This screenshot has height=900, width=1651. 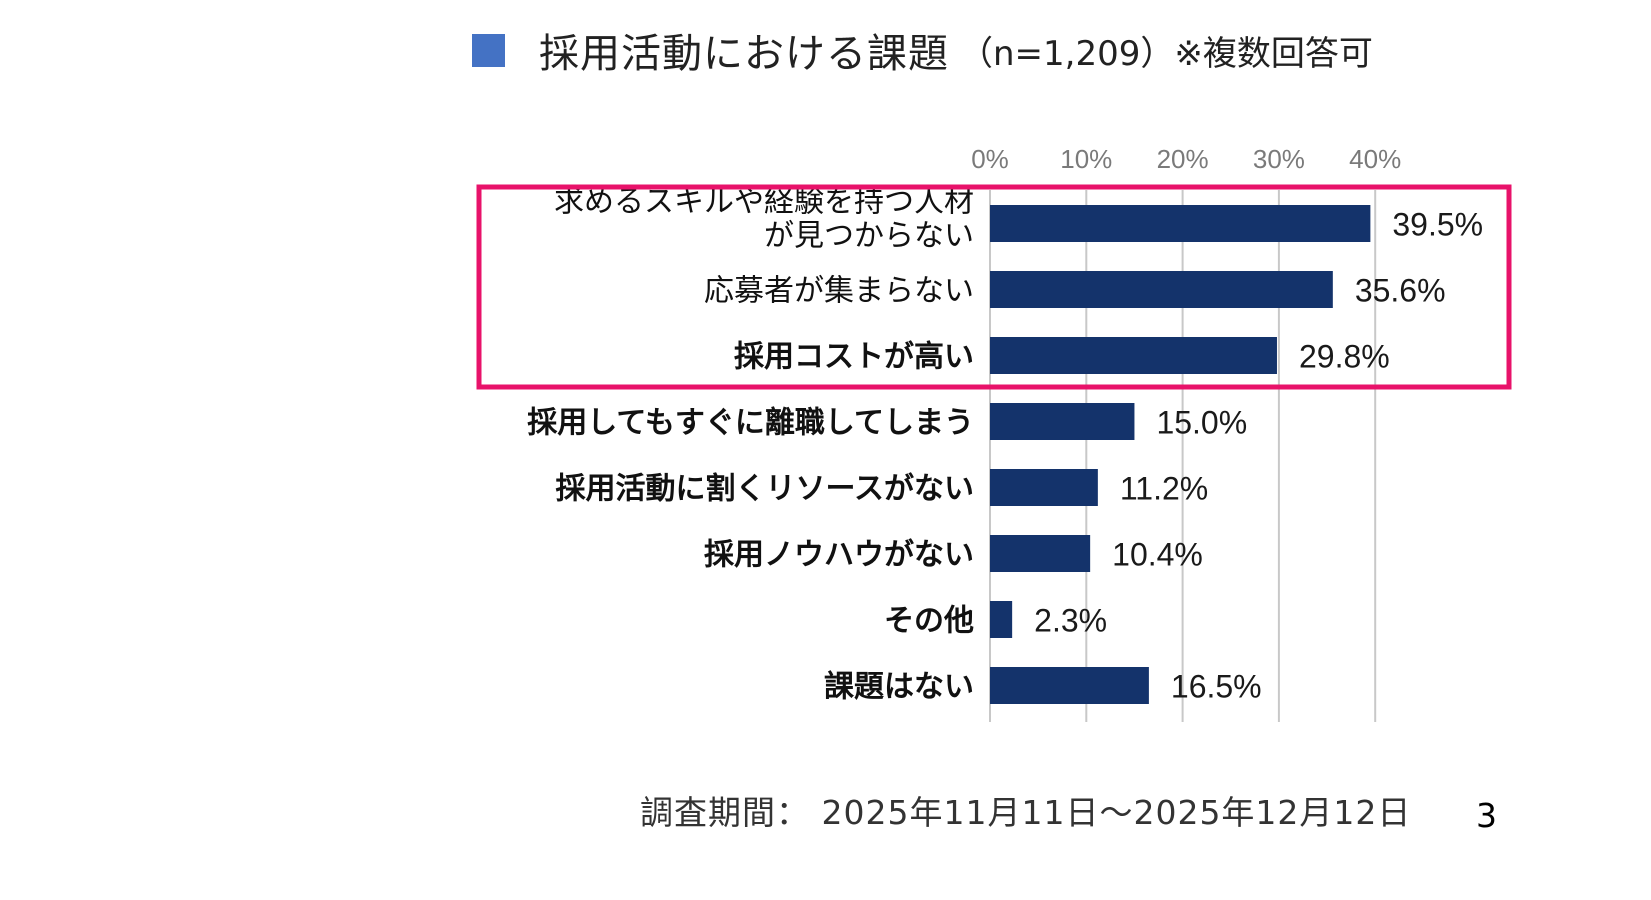 What do you see at coordinates (1437, 225) in the screenshot?
I see `value-label: 39.5%` at bounding box center [1437, 225].